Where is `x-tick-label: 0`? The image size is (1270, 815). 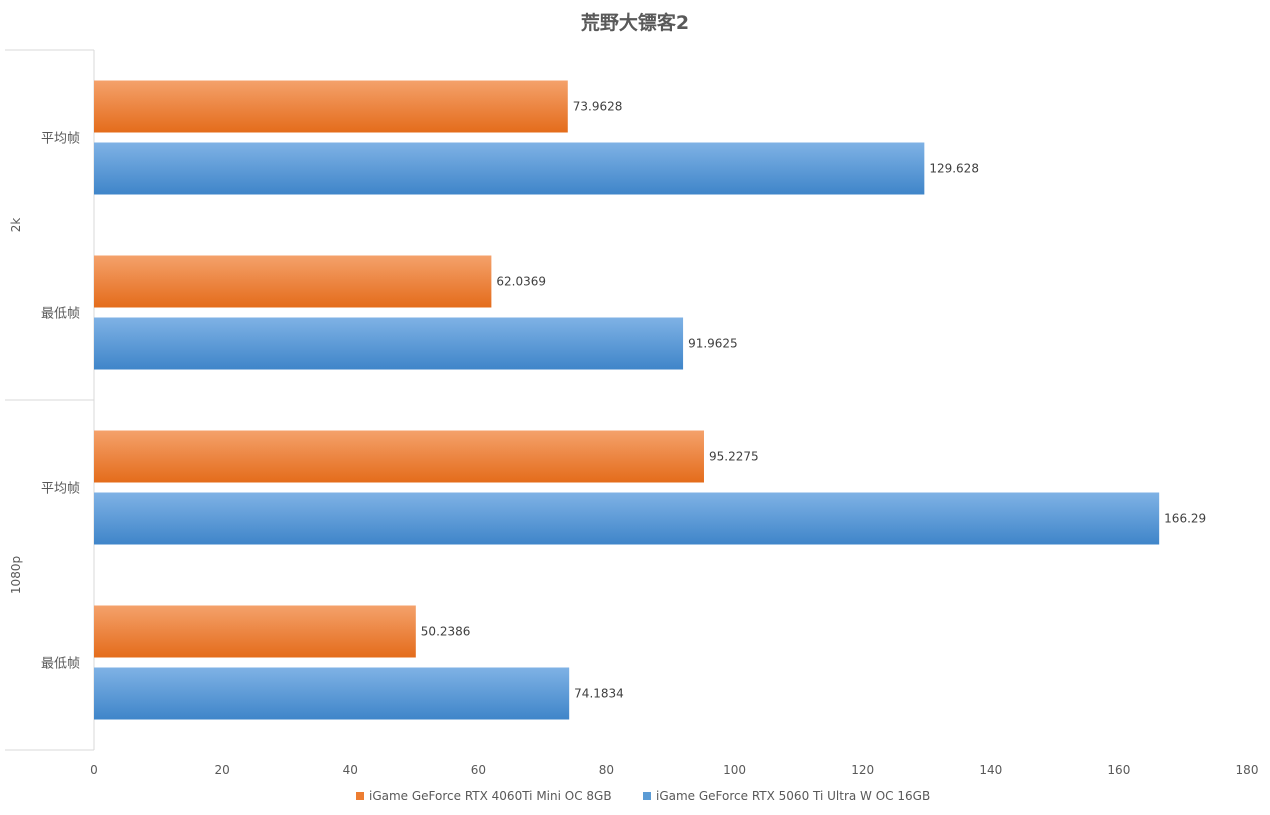 x-tick-label: 0 is located at coordinates (94, 770).